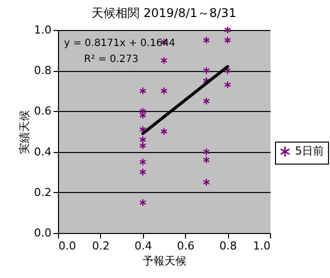 The width and height of the screenshot is (330, 278). What do you see at coordinates (67, 246) in the screenshot?
I see `x-tick-label: 0.0` at bounding box center [67, 246].